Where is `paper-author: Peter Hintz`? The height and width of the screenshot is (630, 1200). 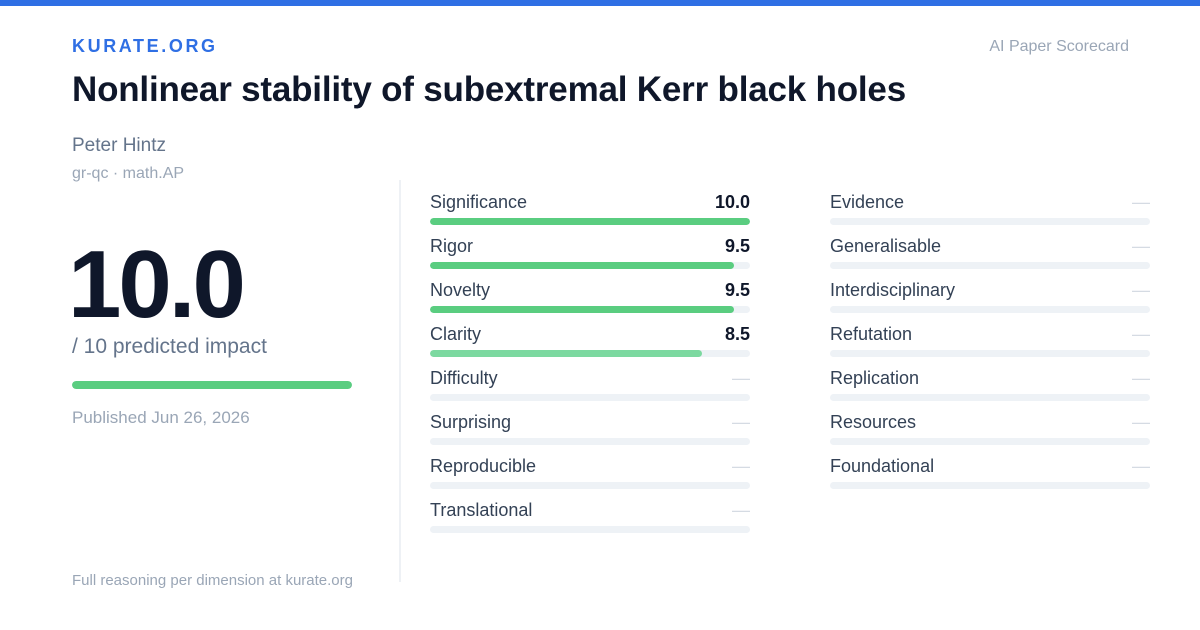 paper-author: Peter Hintz is located at coordinates (119, 145).